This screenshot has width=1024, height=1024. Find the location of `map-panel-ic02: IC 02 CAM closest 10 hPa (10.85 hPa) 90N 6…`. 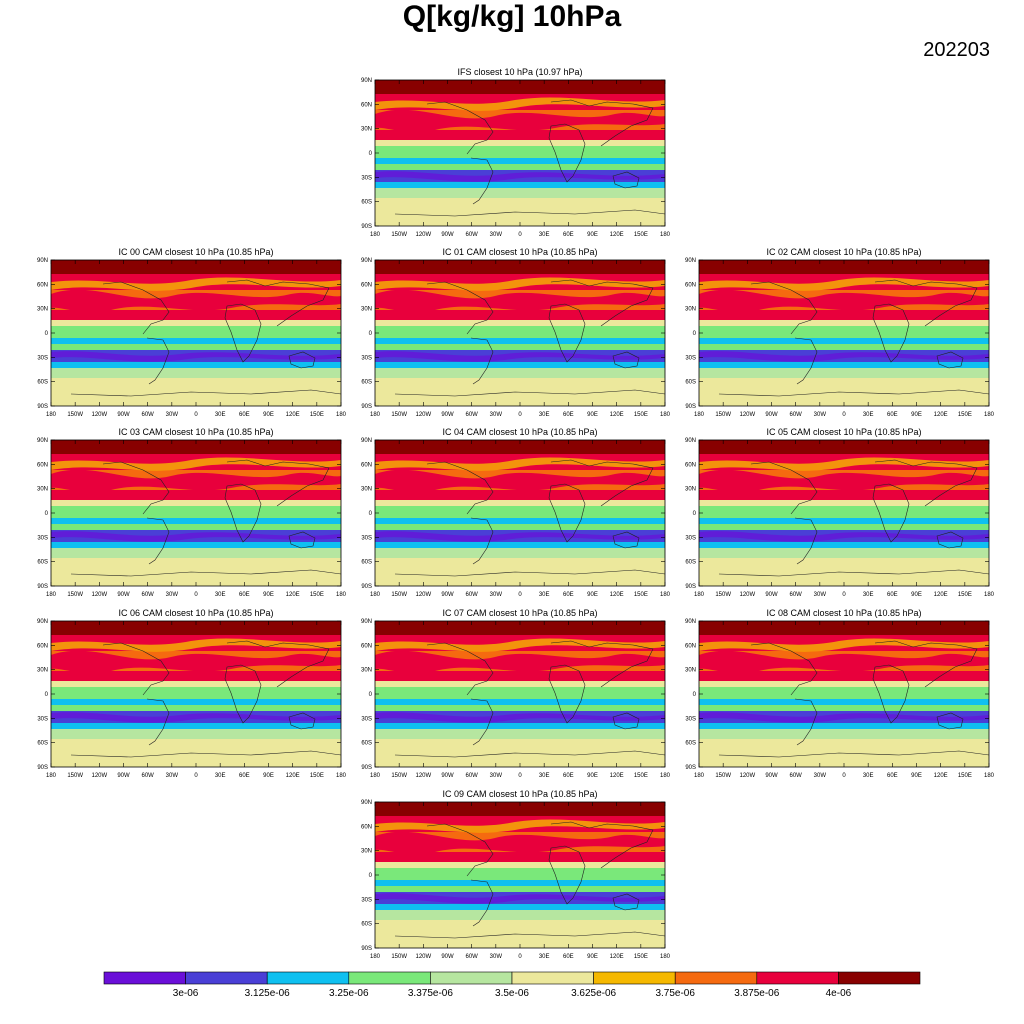

map-panel-ic02: IC 02 CAM closest 10 hPa (10.85 hPa) 90N 6… is located at coordinates (840, 332).